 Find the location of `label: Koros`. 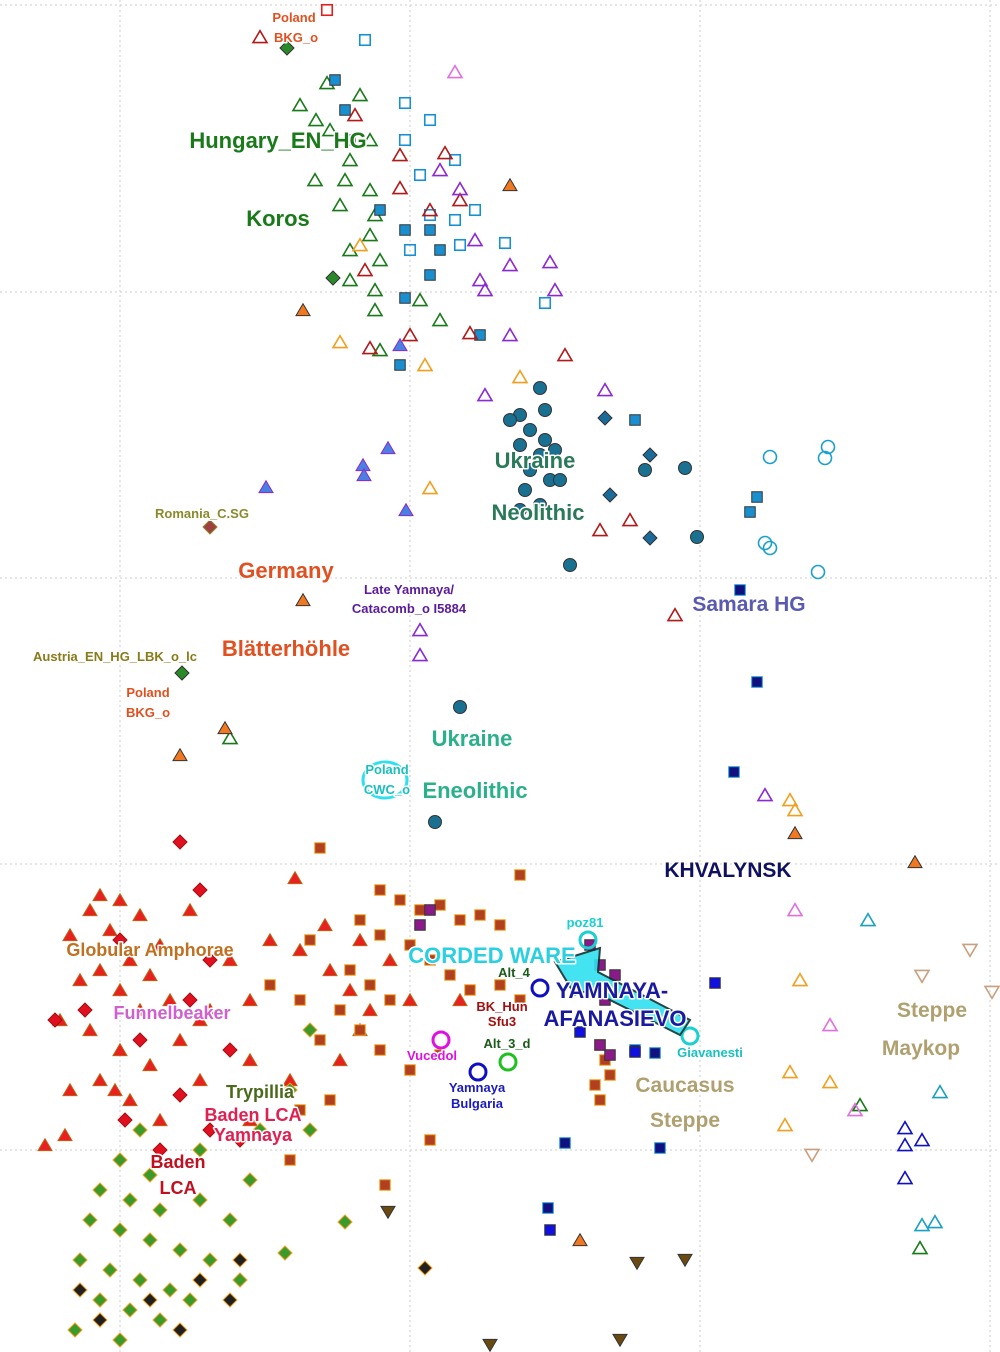

label: Koros is located at coordinates (278, 218).